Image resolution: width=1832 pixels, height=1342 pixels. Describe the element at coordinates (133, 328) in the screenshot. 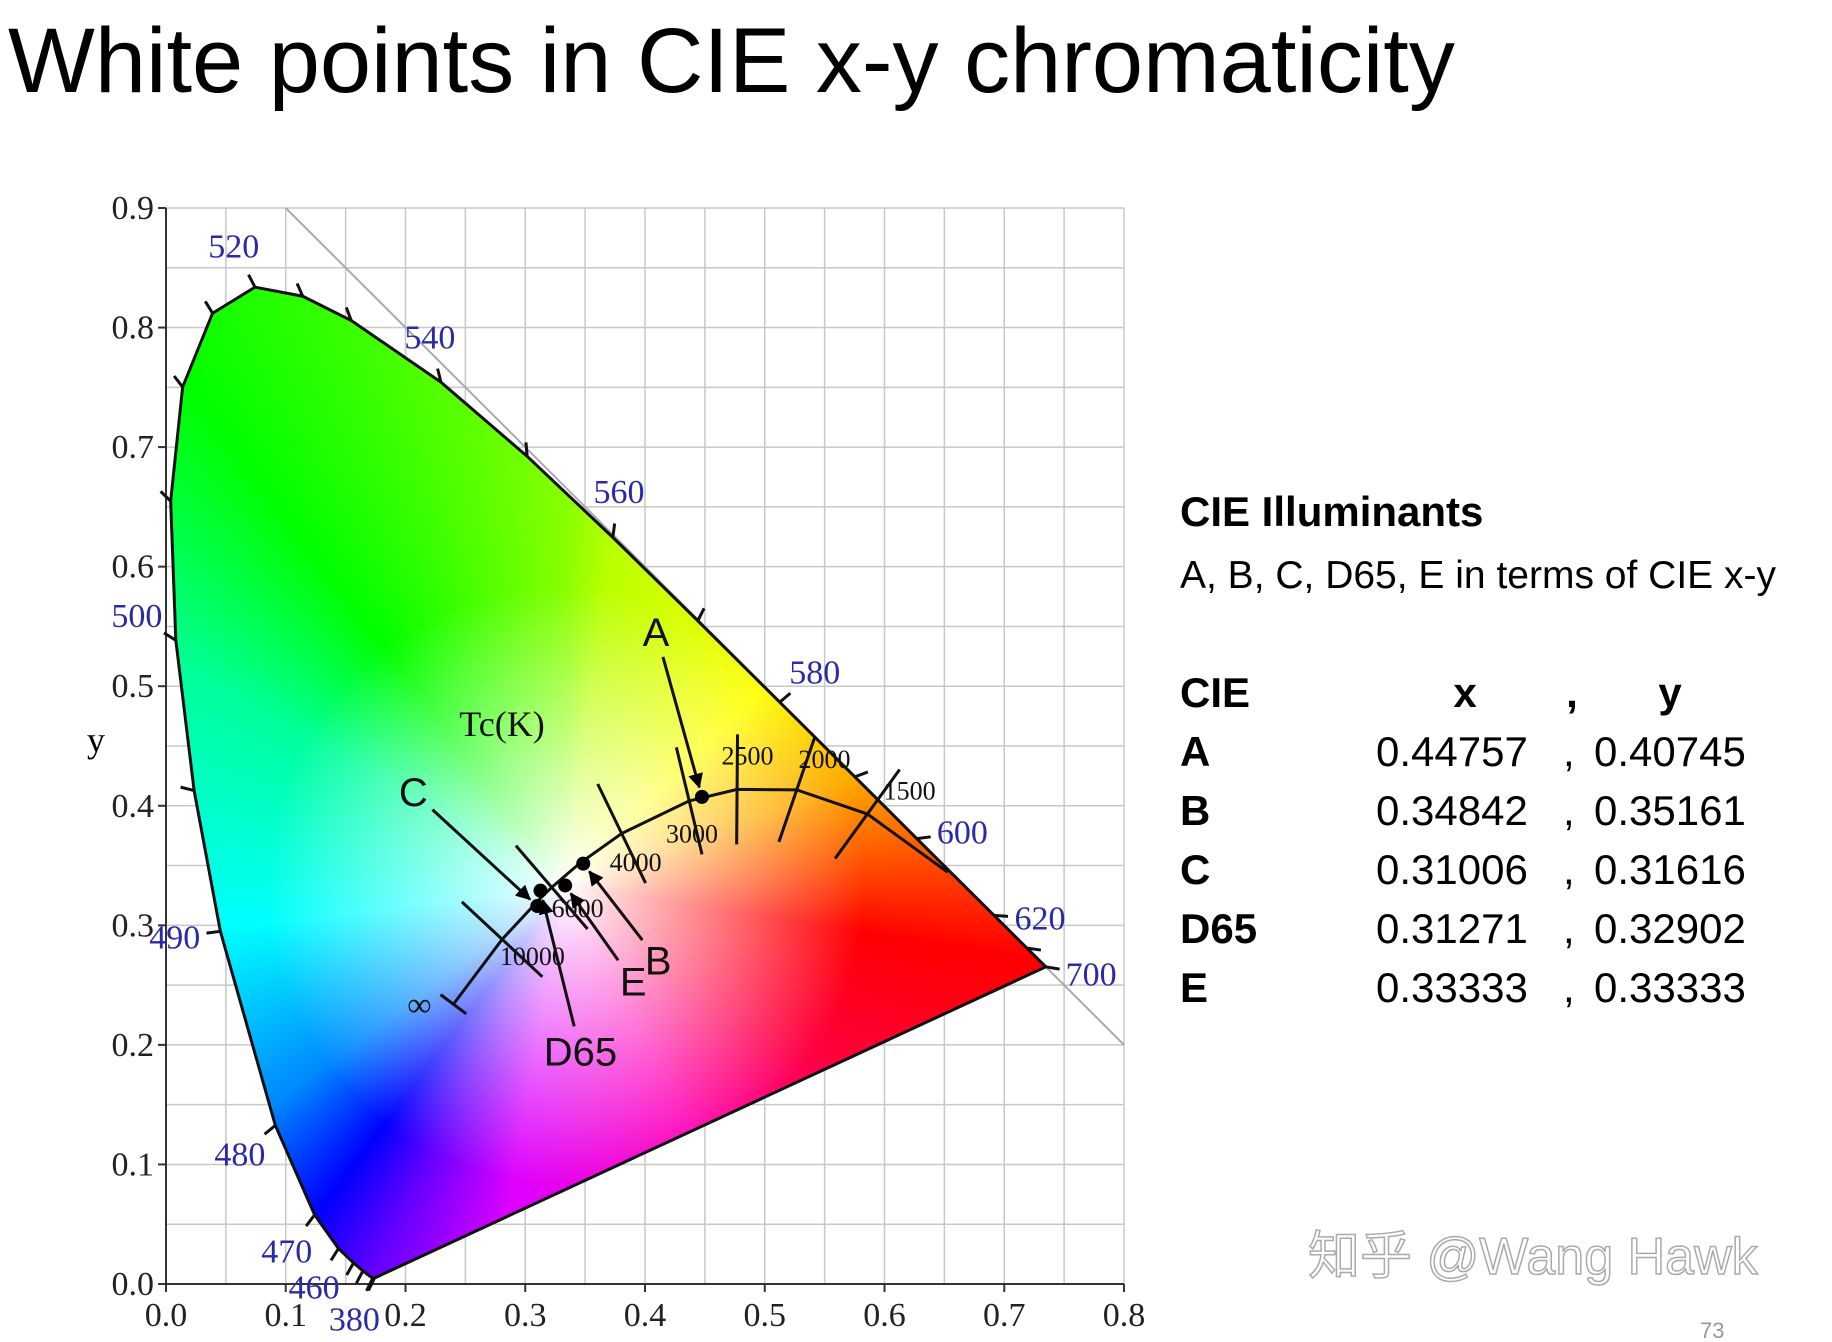

I see `y-tick-label: 0.8` at that location.